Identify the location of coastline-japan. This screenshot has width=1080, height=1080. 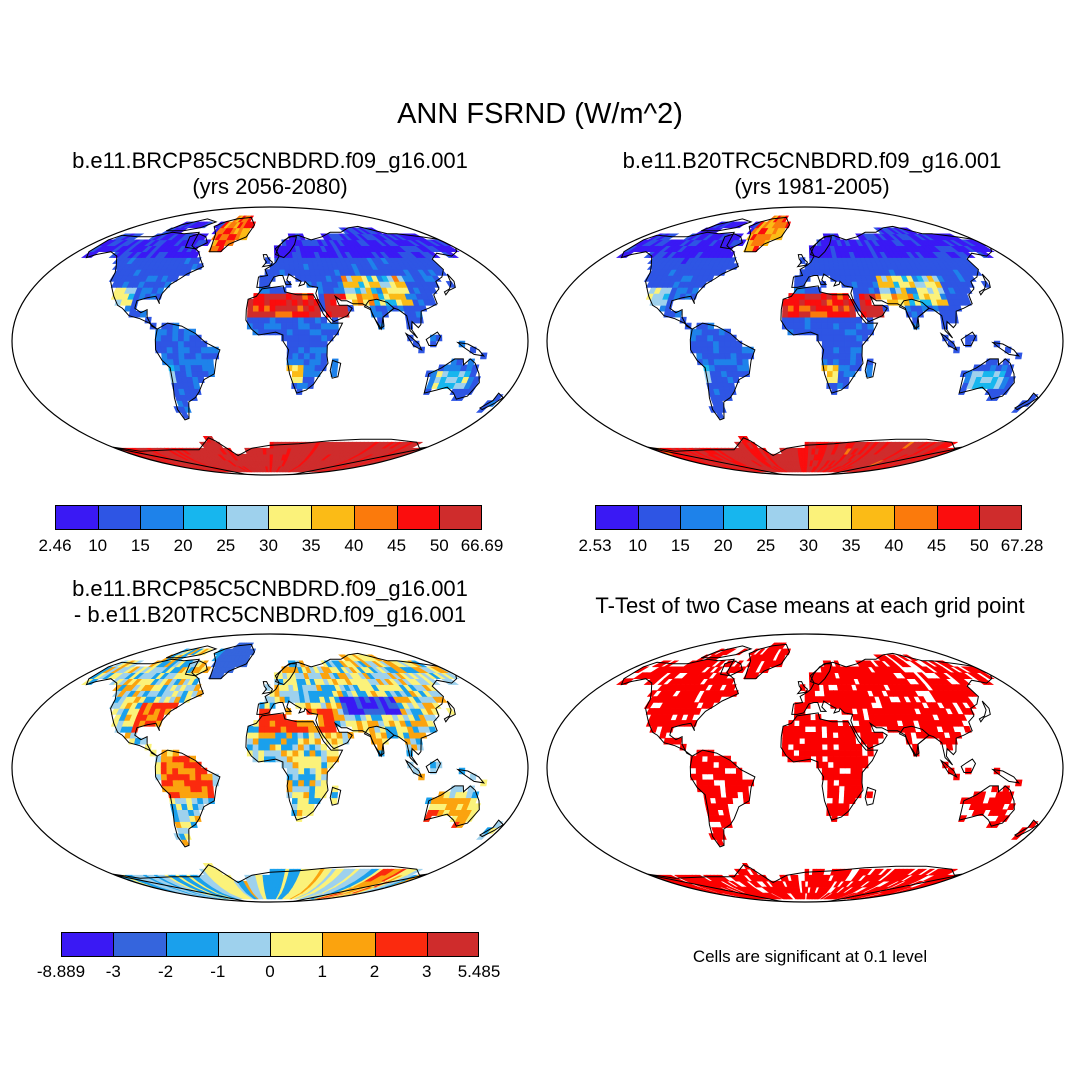
(984, 284).